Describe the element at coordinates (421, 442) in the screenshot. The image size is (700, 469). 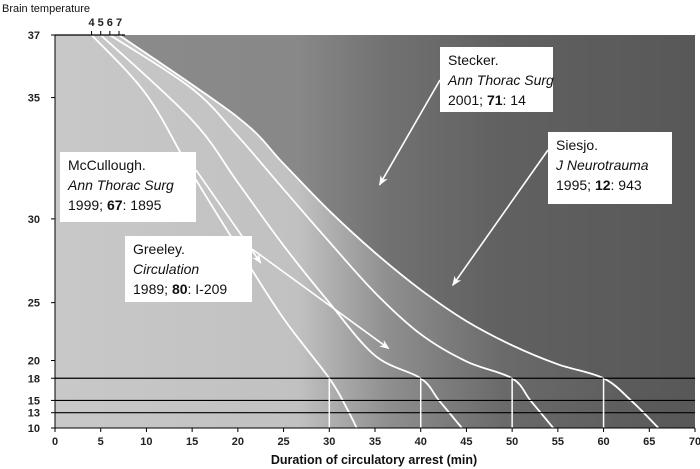
I see `x-tick-label: 40` at that location.